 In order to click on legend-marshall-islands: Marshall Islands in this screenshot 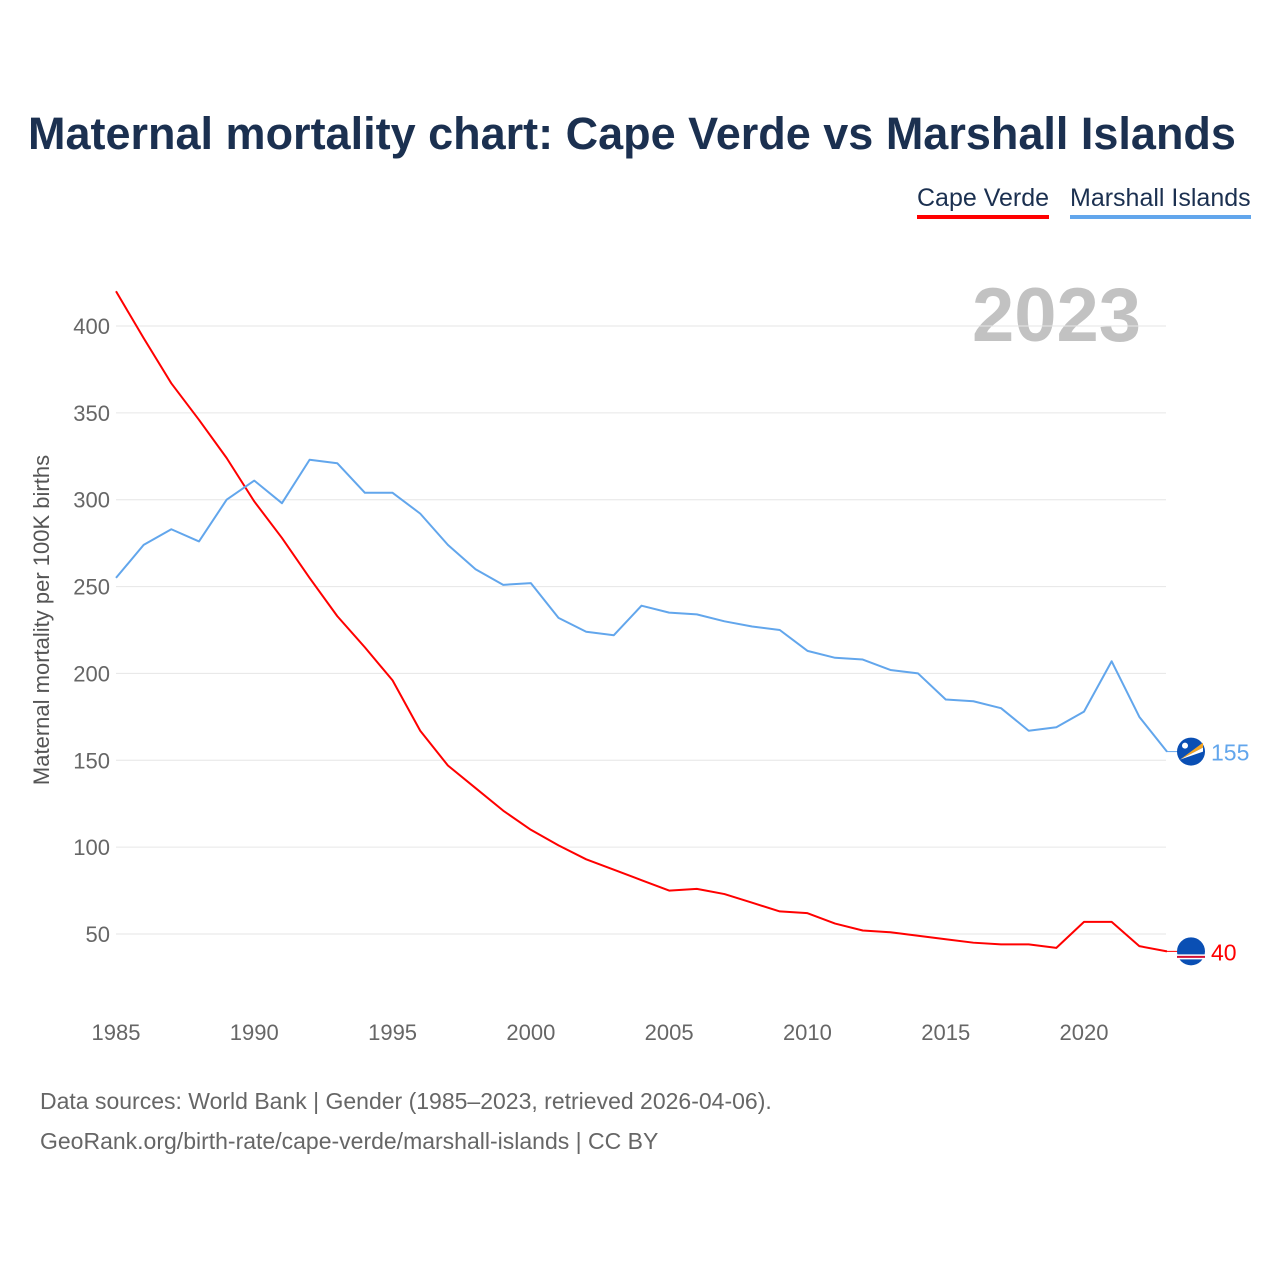, I will do `click(1160, 201)`.